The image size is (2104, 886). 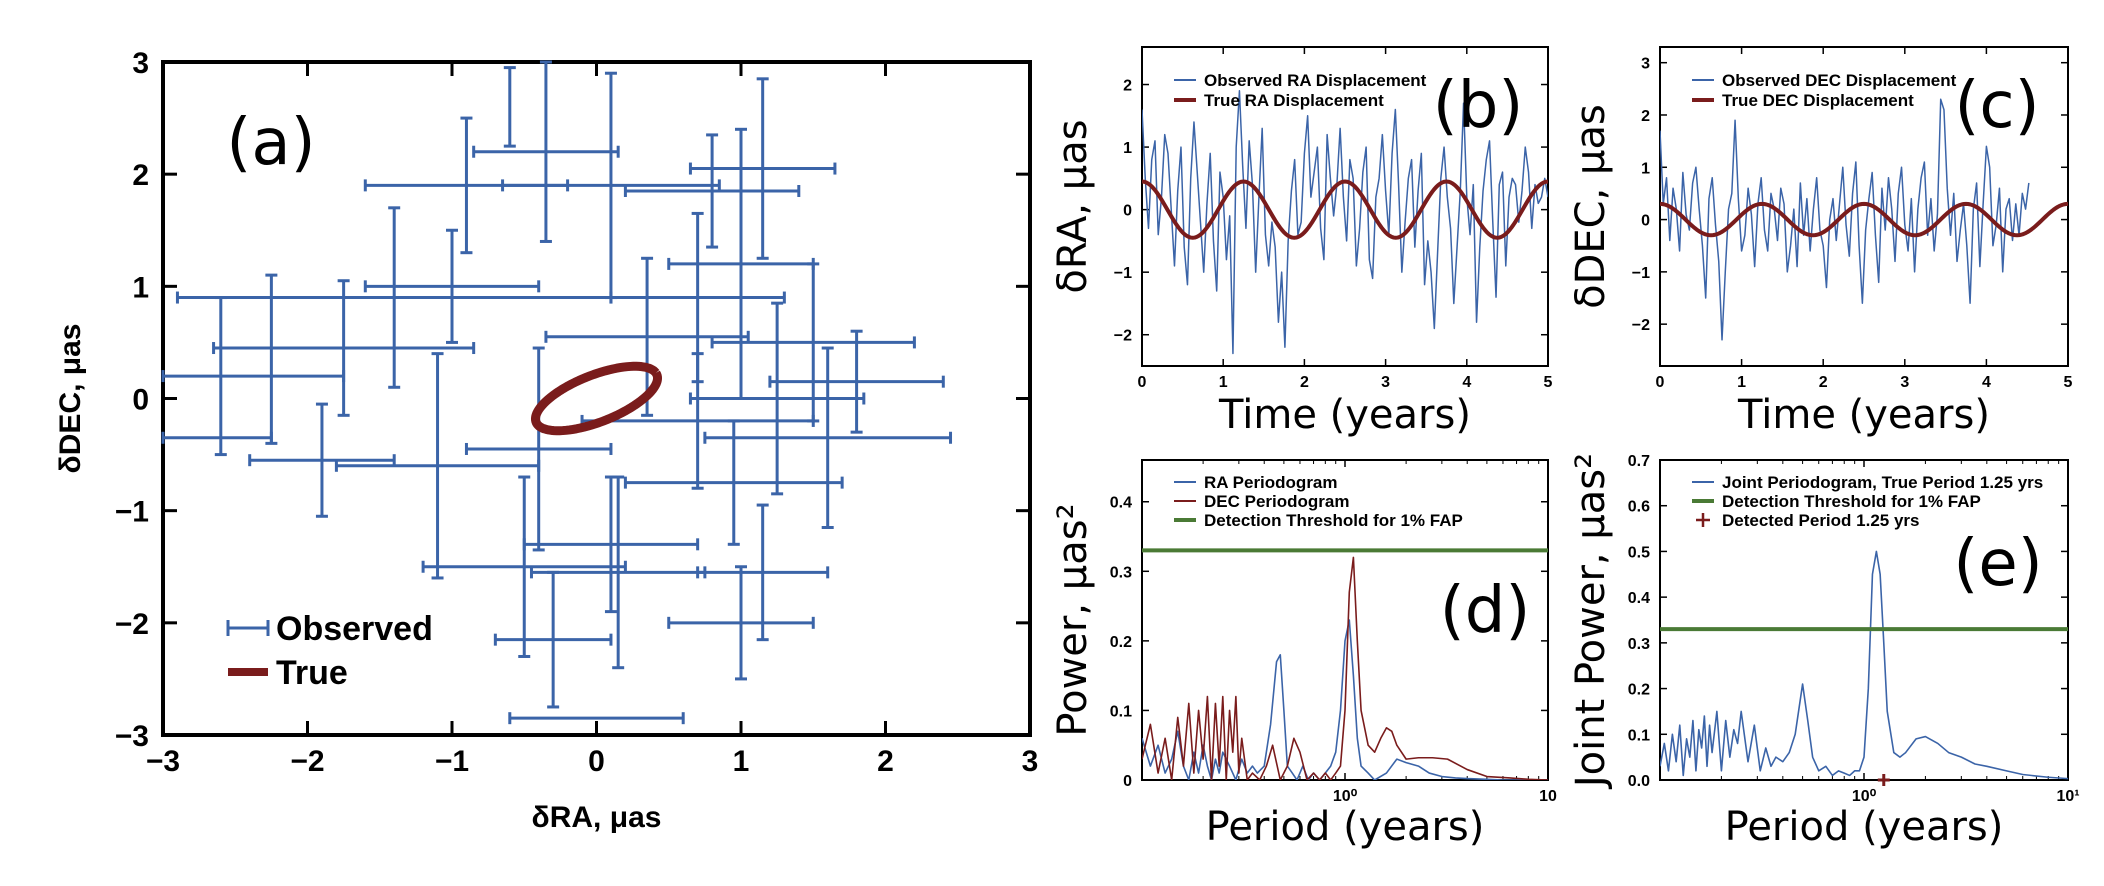 I want to click on panel-tag: (b), so click(x=1478, y=106).